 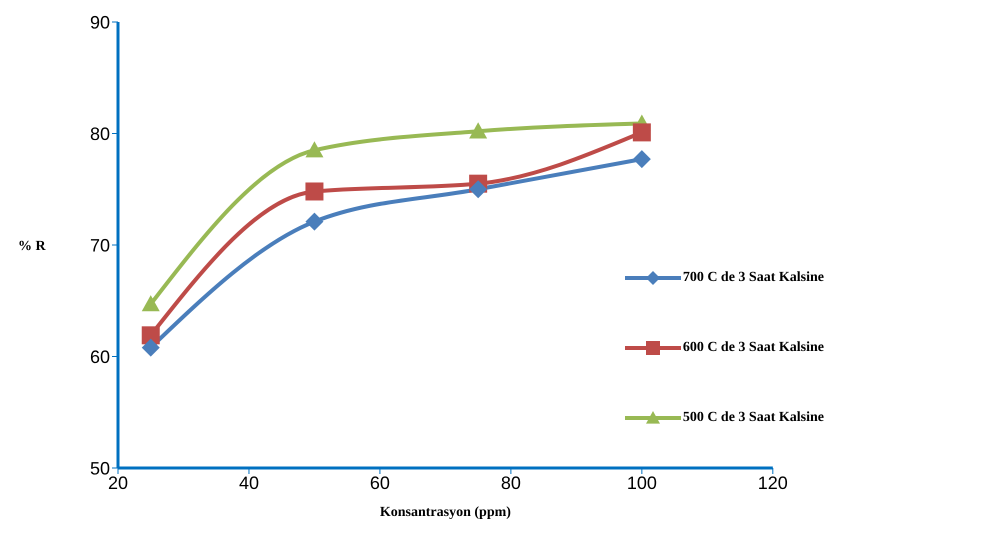 I want to click on y-tick-label: 60, so click(x=100, y=356).